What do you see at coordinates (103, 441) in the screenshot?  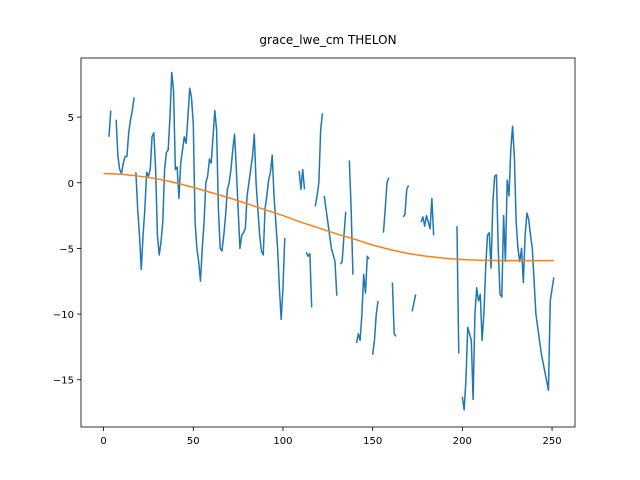 I see `x-tick-label: 0` at bounding box center [103, 441].